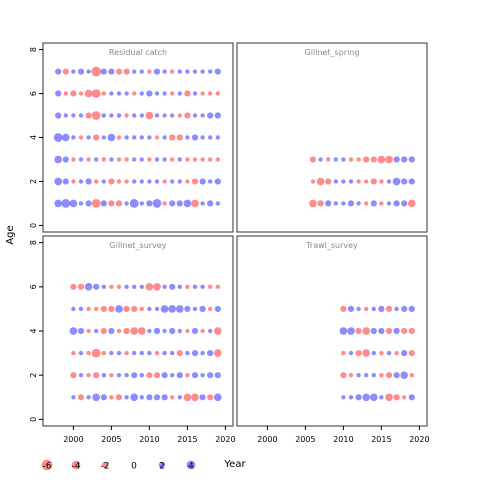 Image resolution: width=480 pixels, height=484 pixels. Describe the element at coordinates (332, 52) in the screenshot. I see `panel-title: Gillnet_spring` at that location.